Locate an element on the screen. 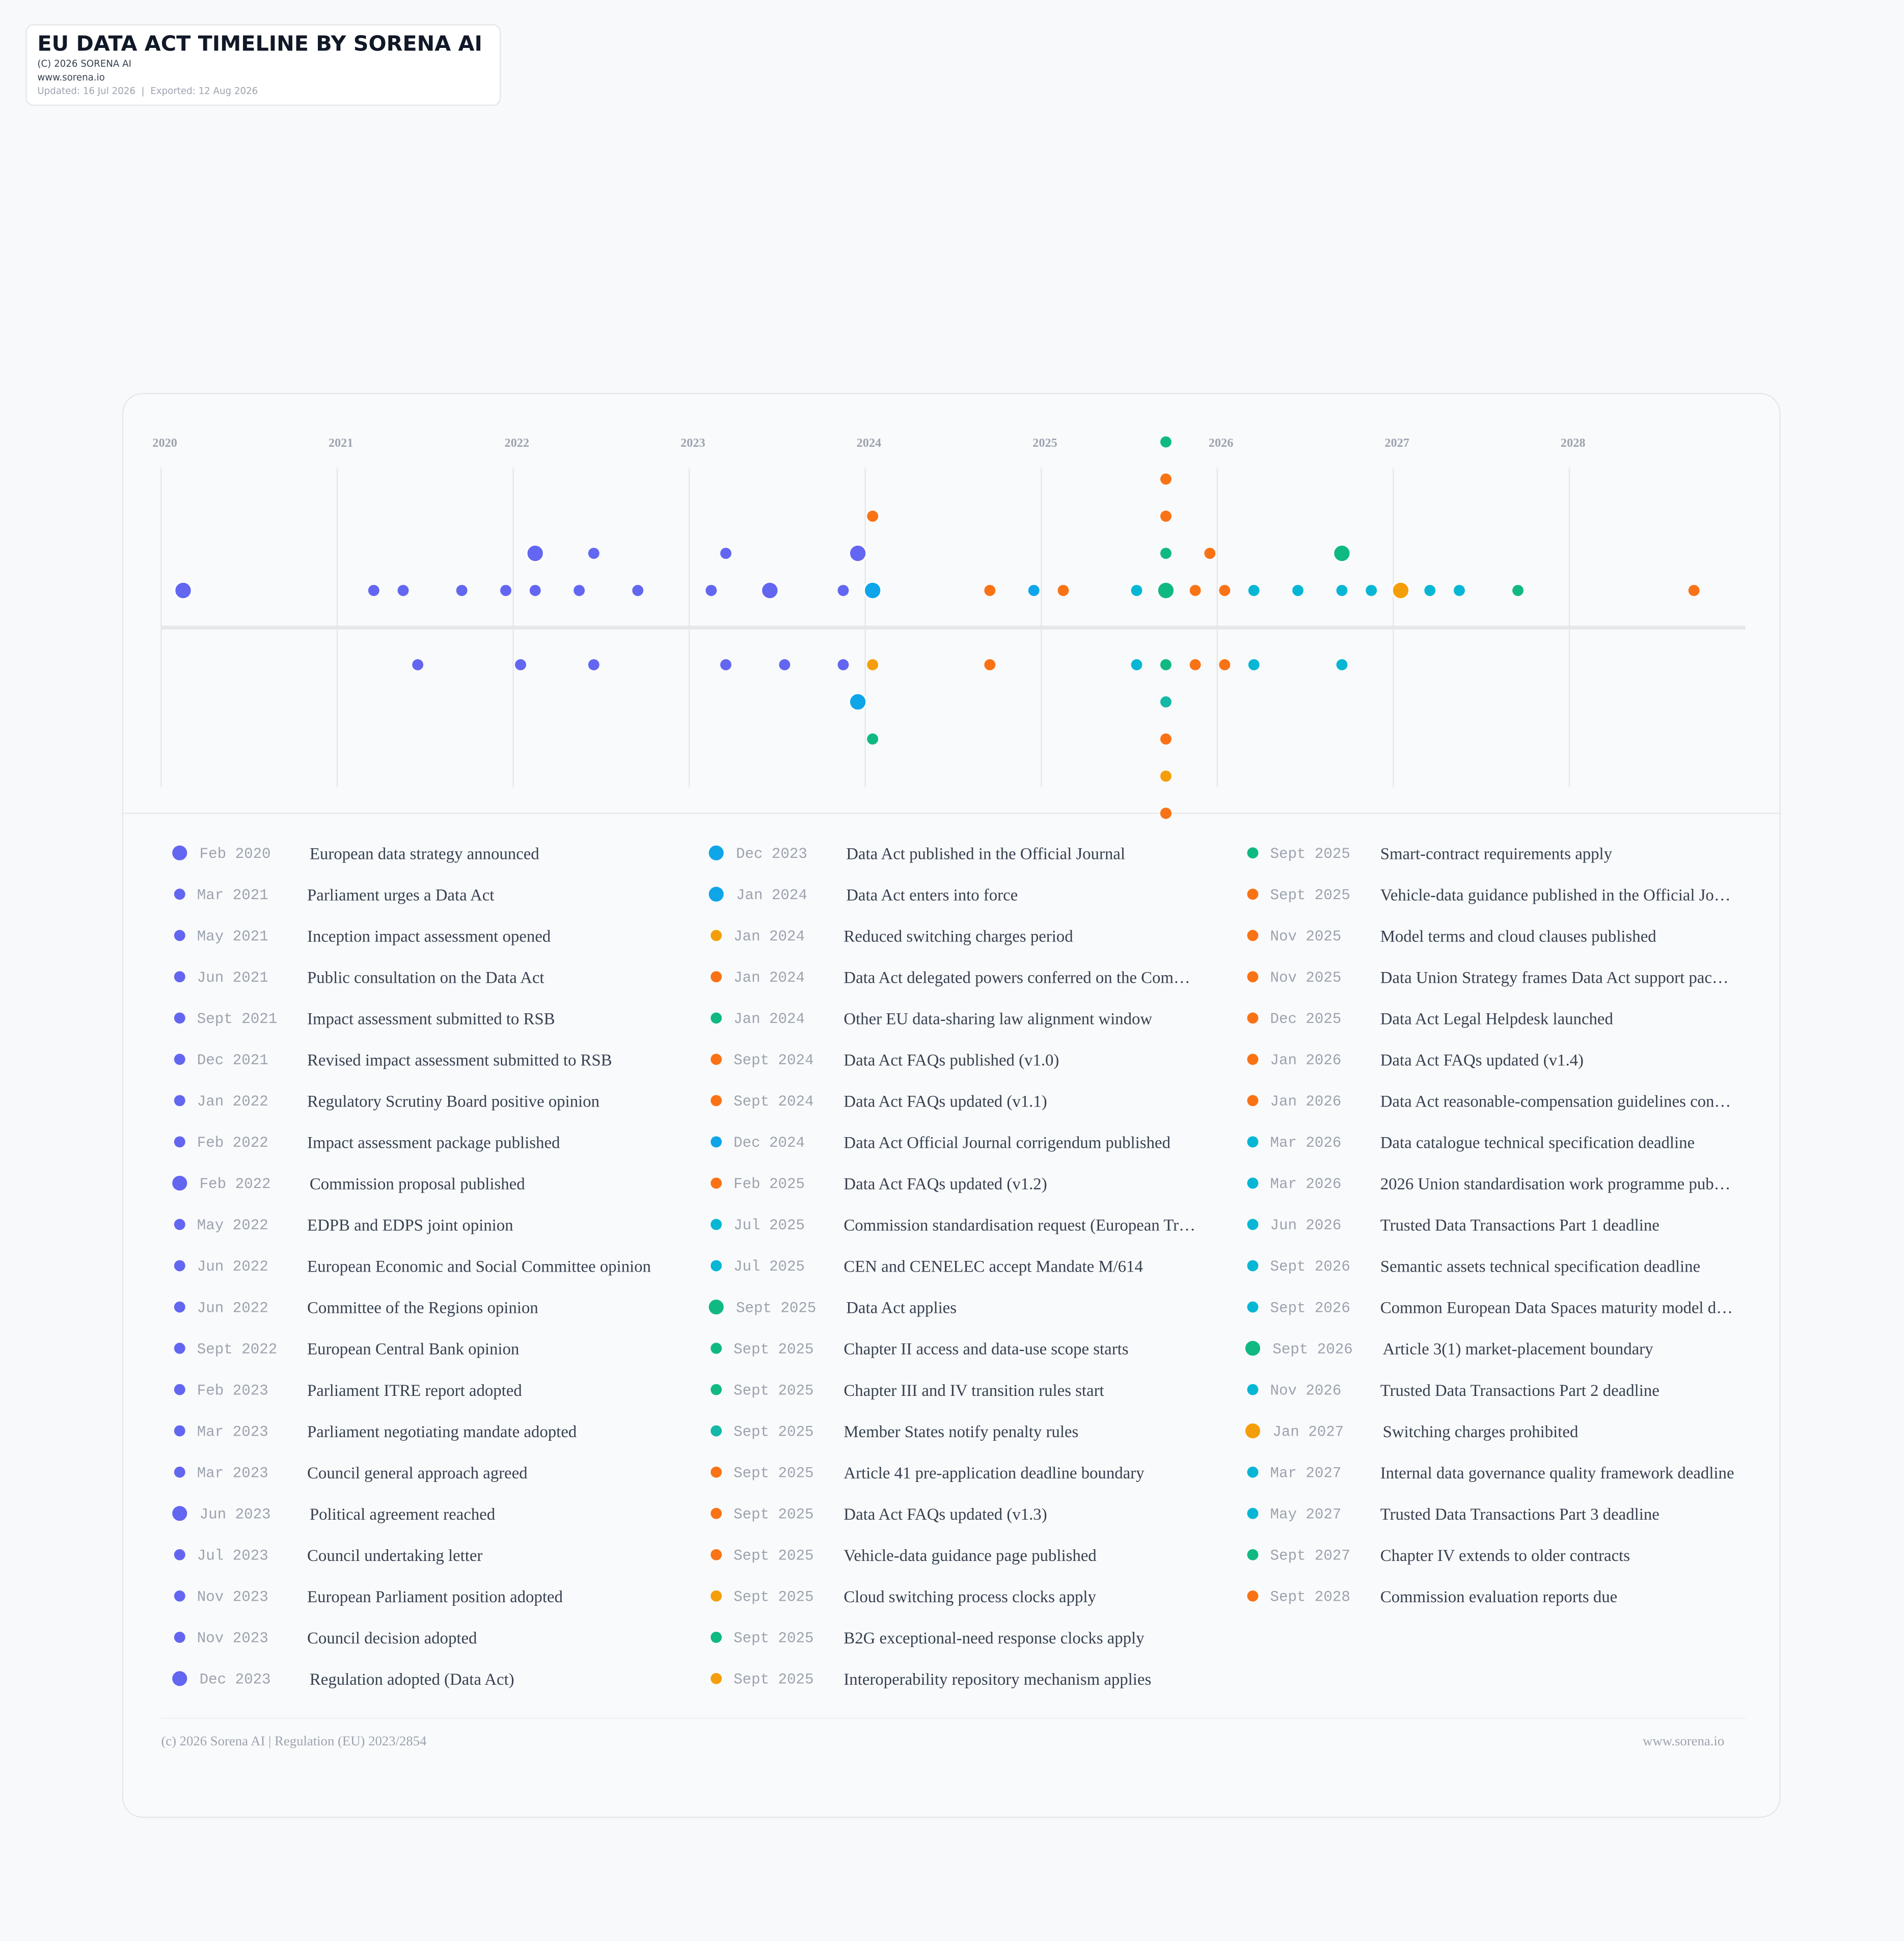  event-label: Political agreement reached is located at coordinates (402, 1514).